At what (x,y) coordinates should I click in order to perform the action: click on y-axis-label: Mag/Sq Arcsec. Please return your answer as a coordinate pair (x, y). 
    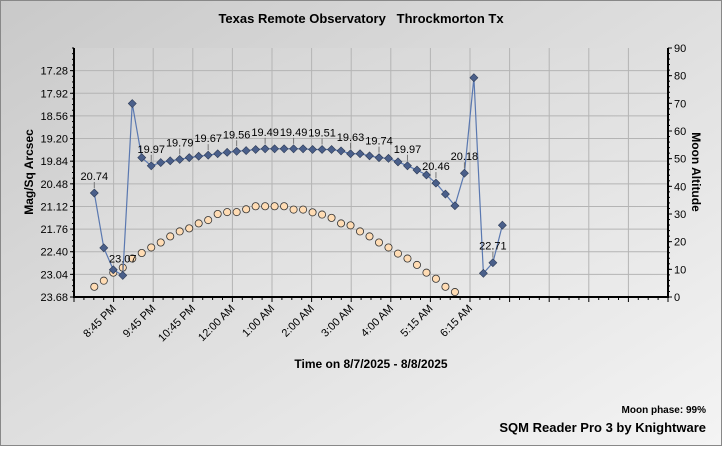
    Looking at the image, I should click on (29, 172).